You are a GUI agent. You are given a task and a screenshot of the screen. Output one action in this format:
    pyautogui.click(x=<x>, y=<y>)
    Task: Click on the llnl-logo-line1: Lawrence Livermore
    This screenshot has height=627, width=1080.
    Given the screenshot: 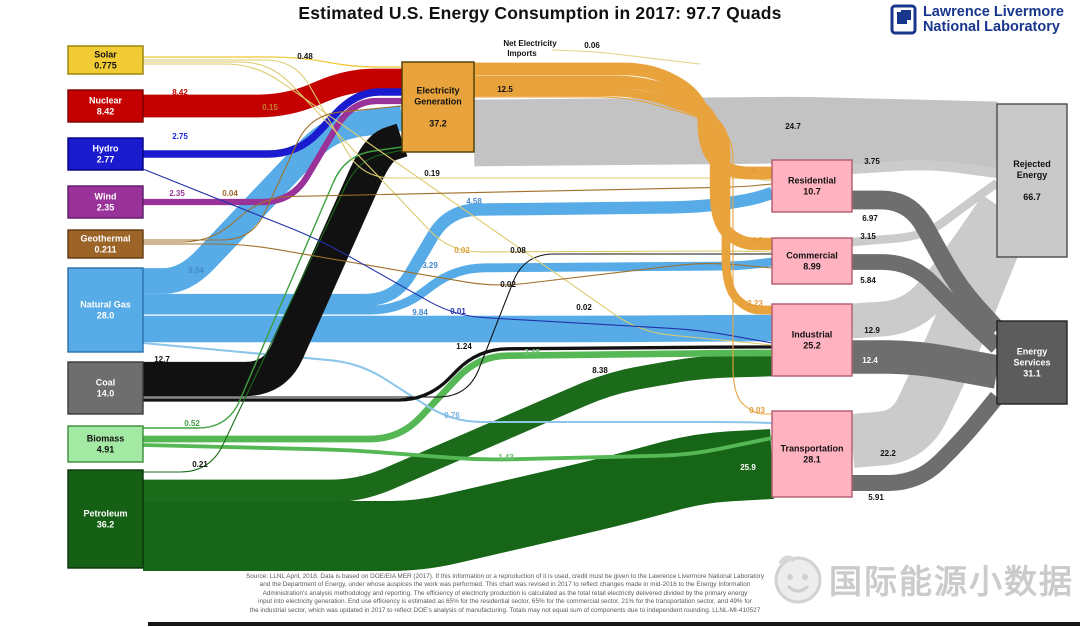 What is the action you would take?
    pyautogui.click(x=993, y=12)
    